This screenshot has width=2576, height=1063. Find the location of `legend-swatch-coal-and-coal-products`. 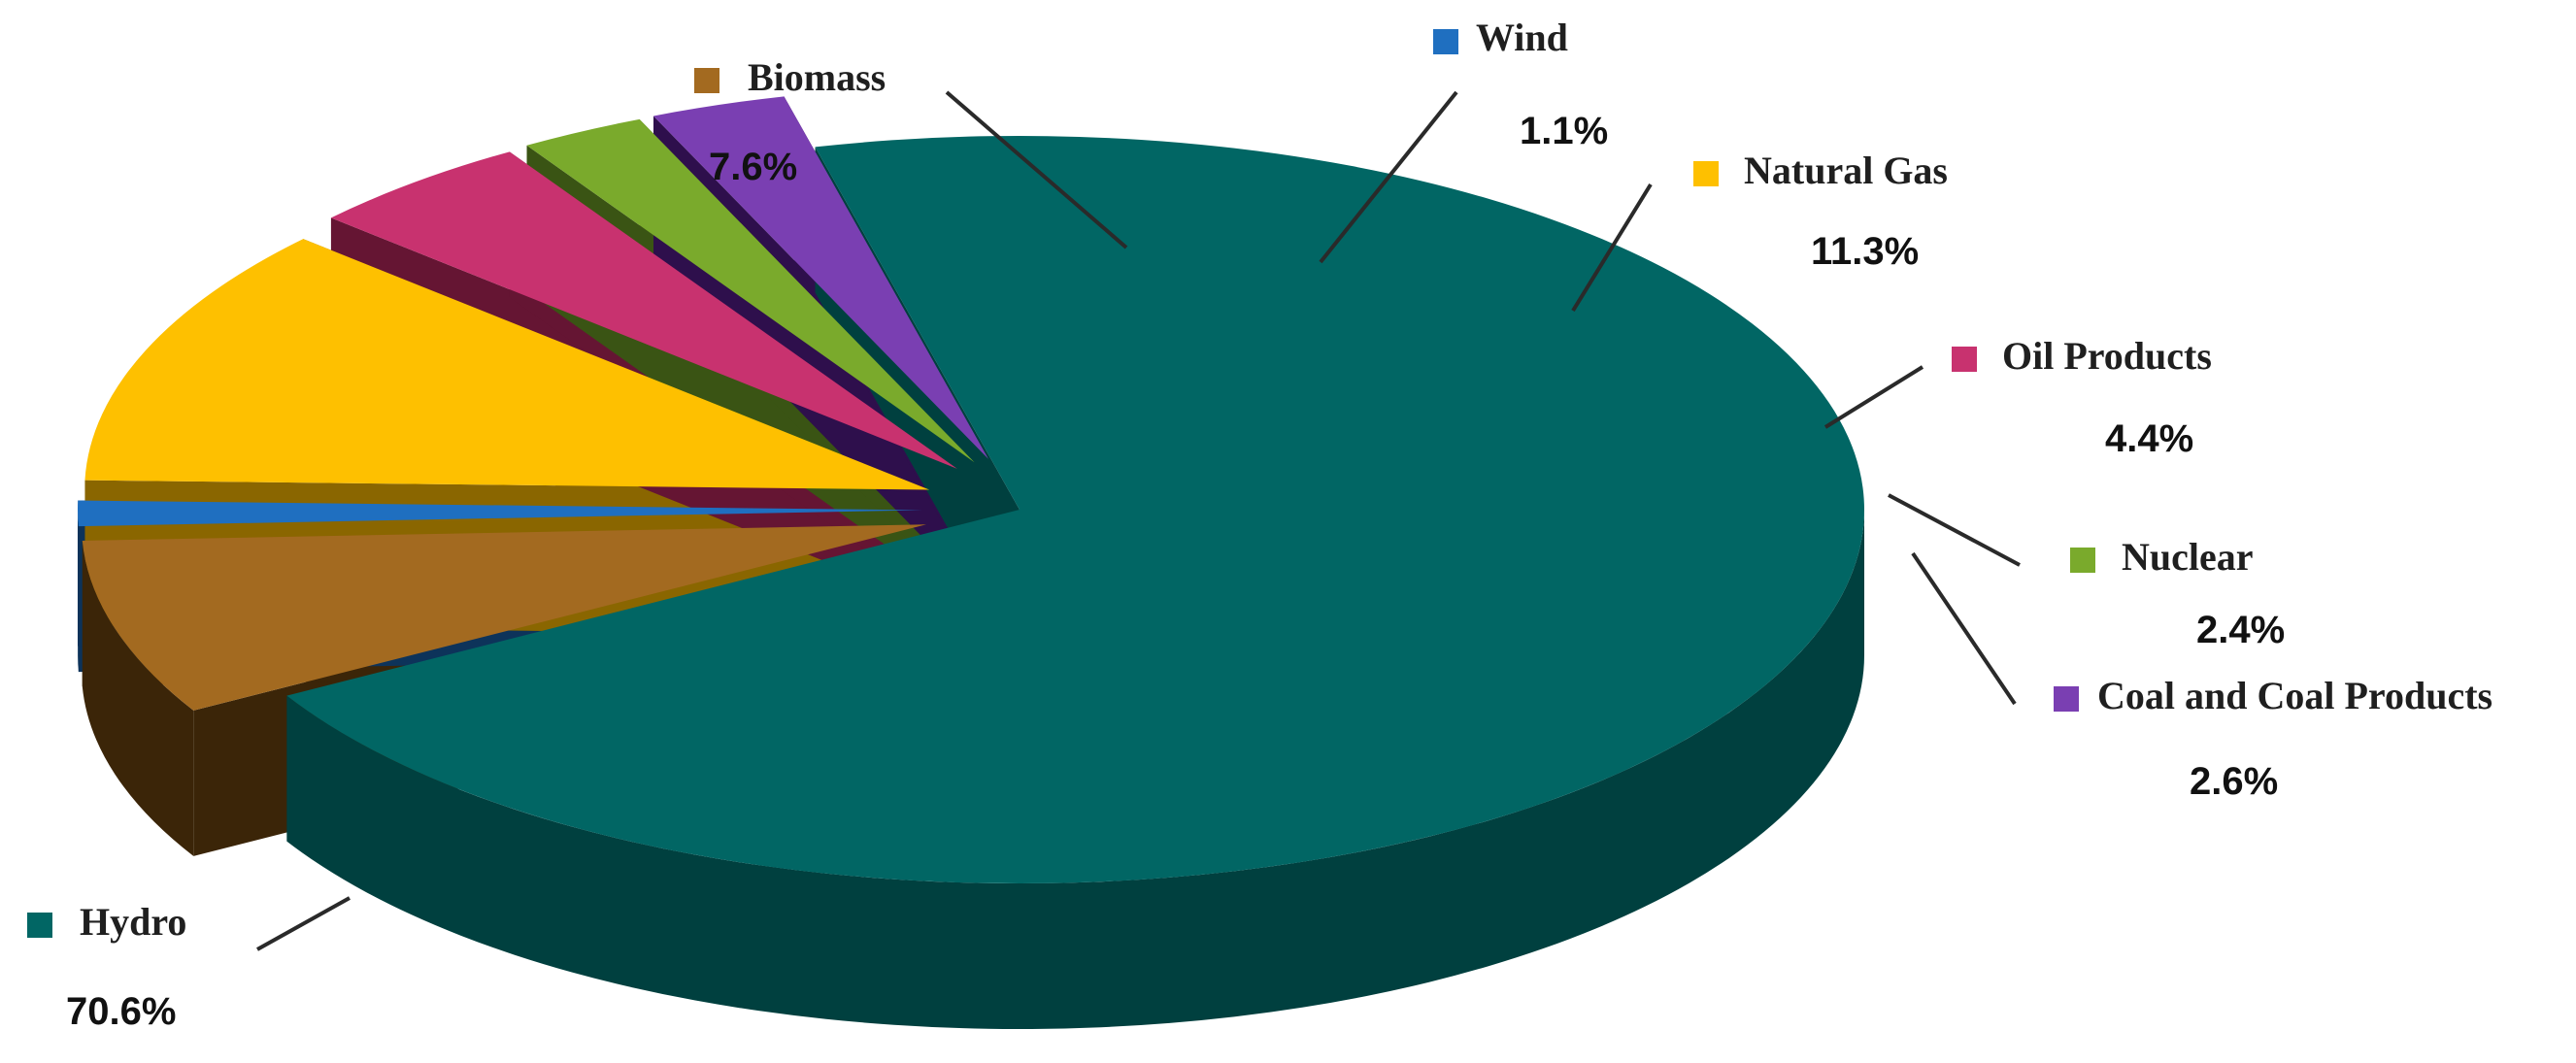

legend-swatch-coal-and-coal-products is located at coordinates (2067, 699).